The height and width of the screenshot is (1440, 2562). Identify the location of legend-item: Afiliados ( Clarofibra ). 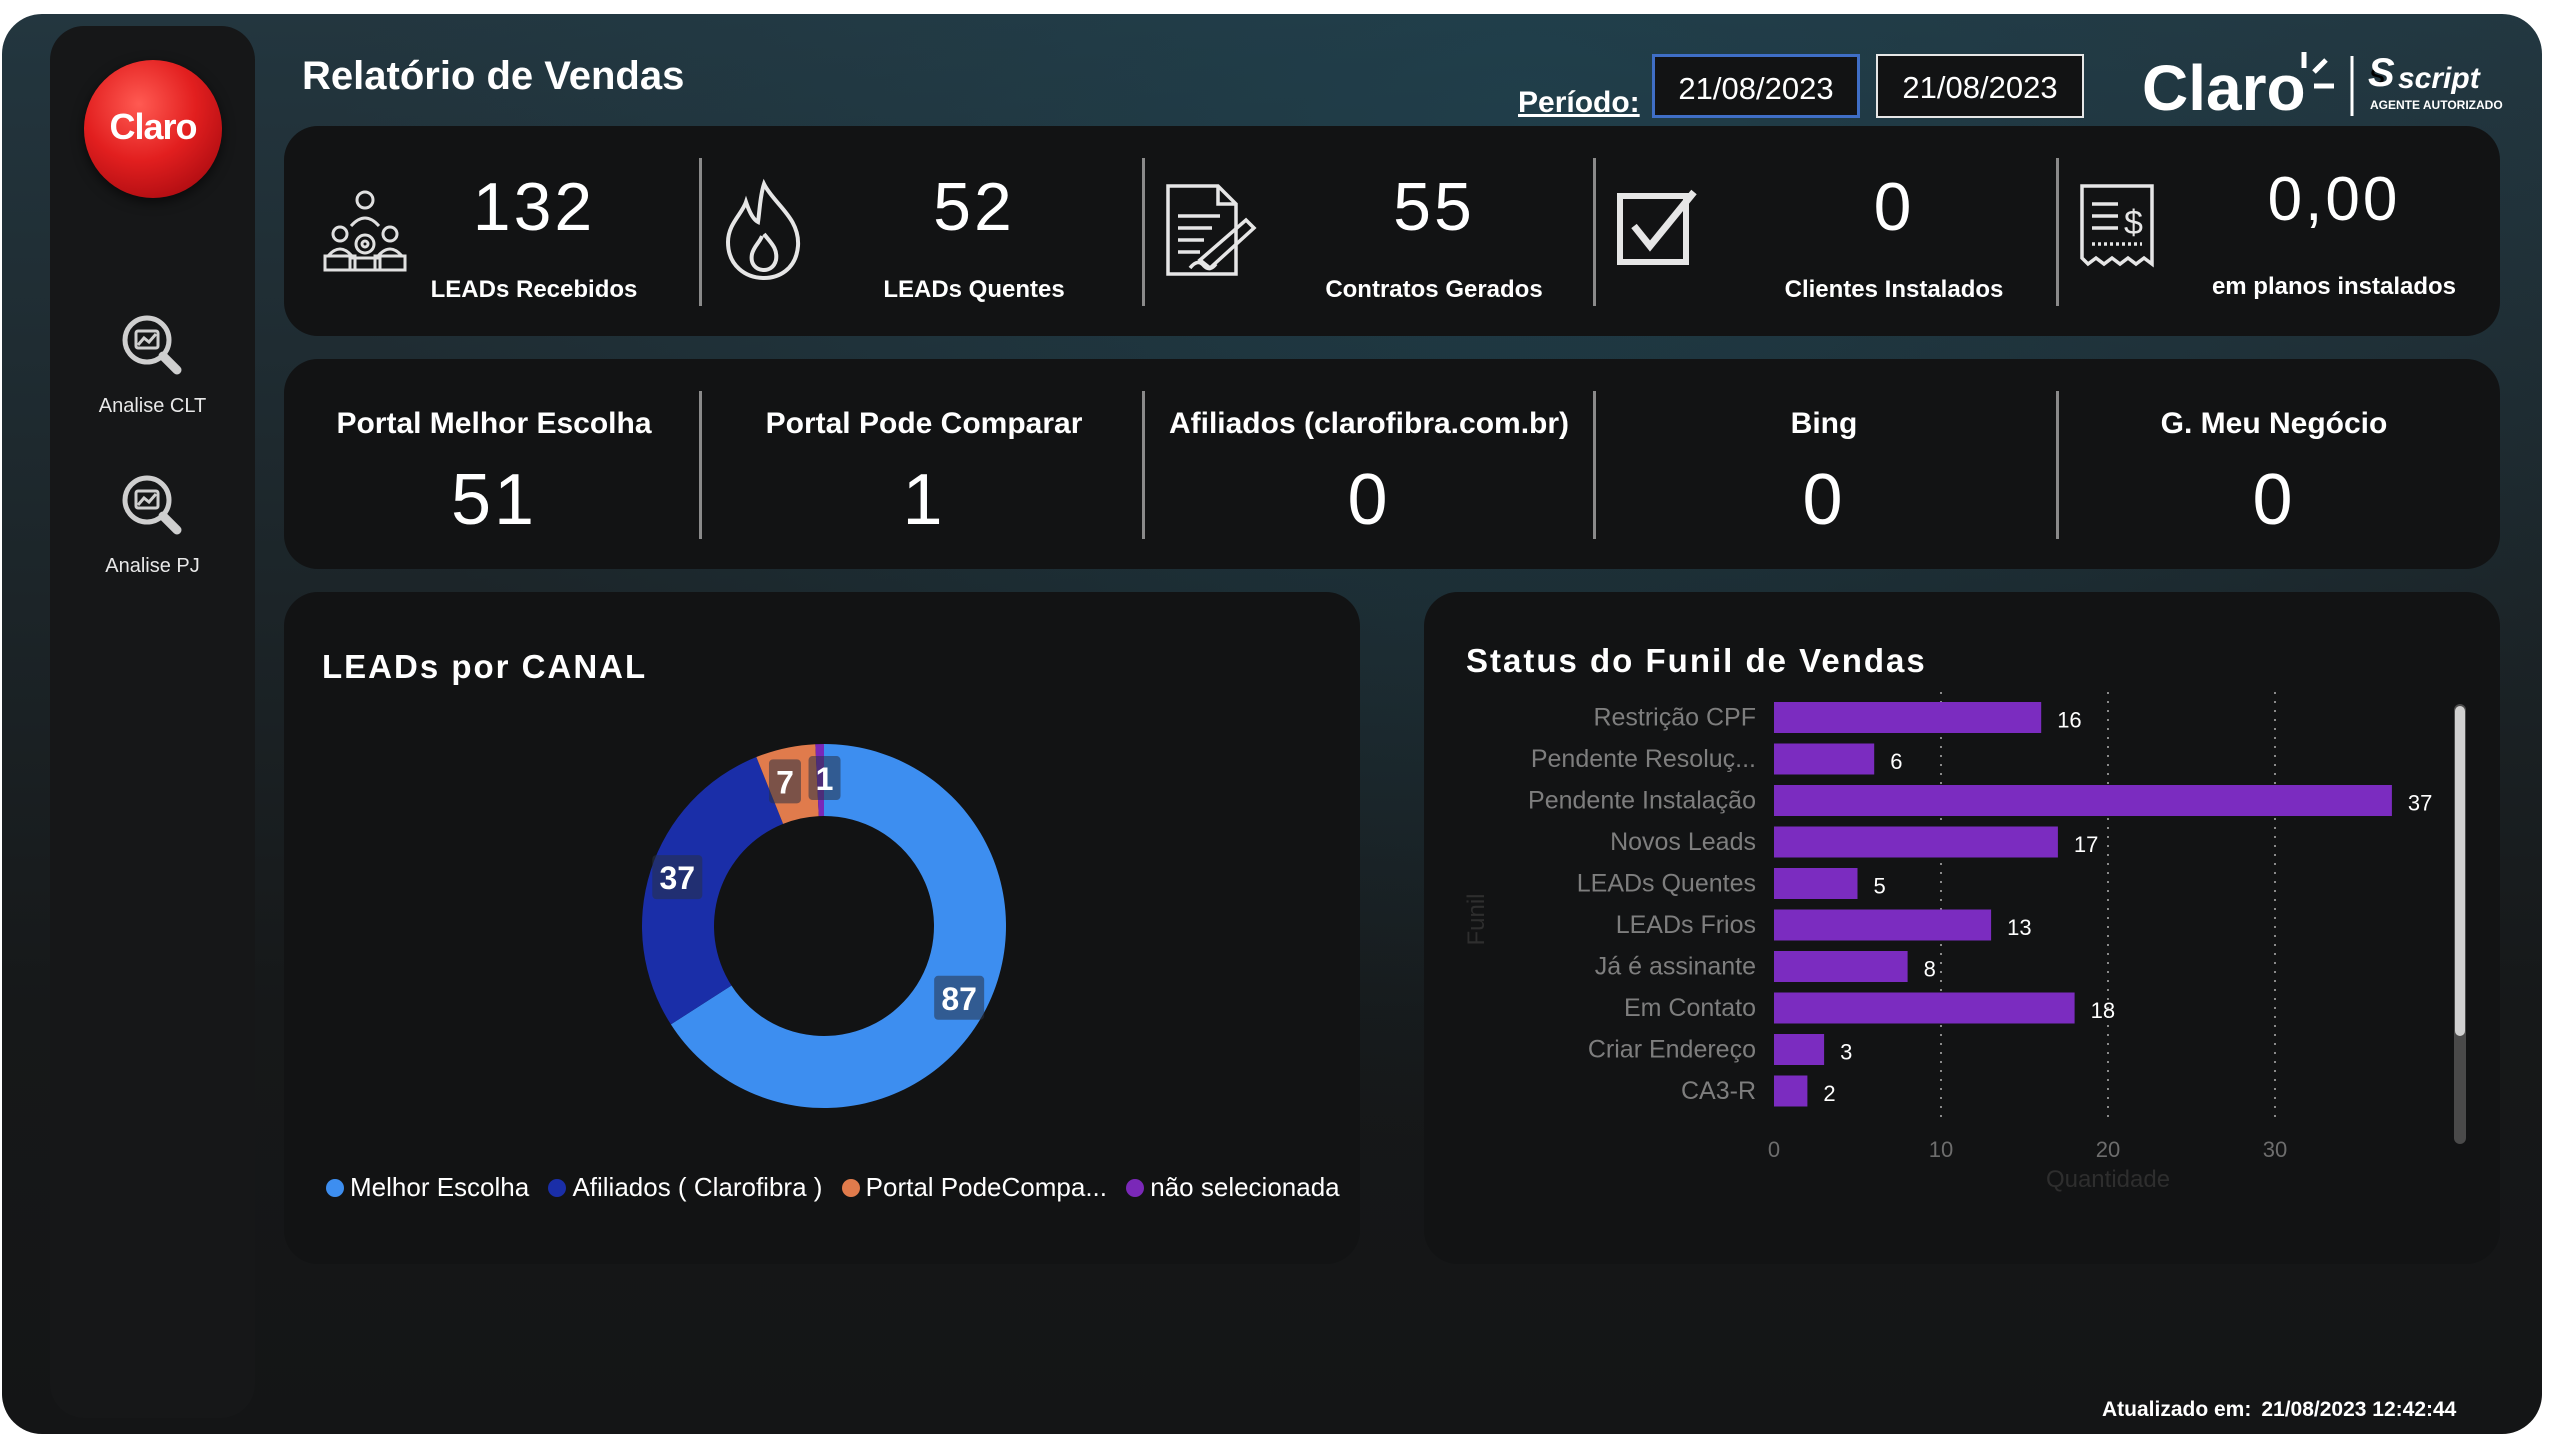
(685, 1187).